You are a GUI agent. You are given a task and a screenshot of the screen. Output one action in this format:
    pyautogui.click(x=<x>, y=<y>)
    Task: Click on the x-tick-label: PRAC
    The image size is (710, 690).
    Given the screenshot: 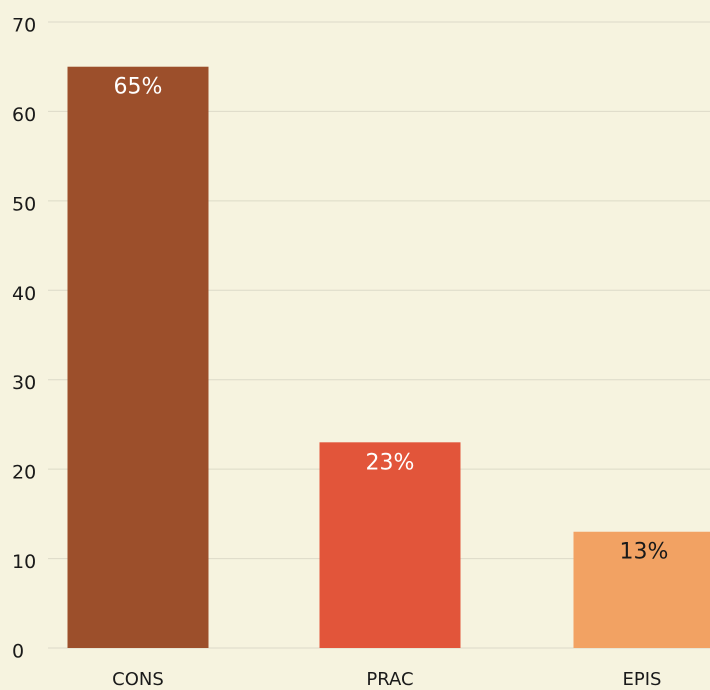 What is the action you would take?
    pyautogui.click(x=389, y=679)
    